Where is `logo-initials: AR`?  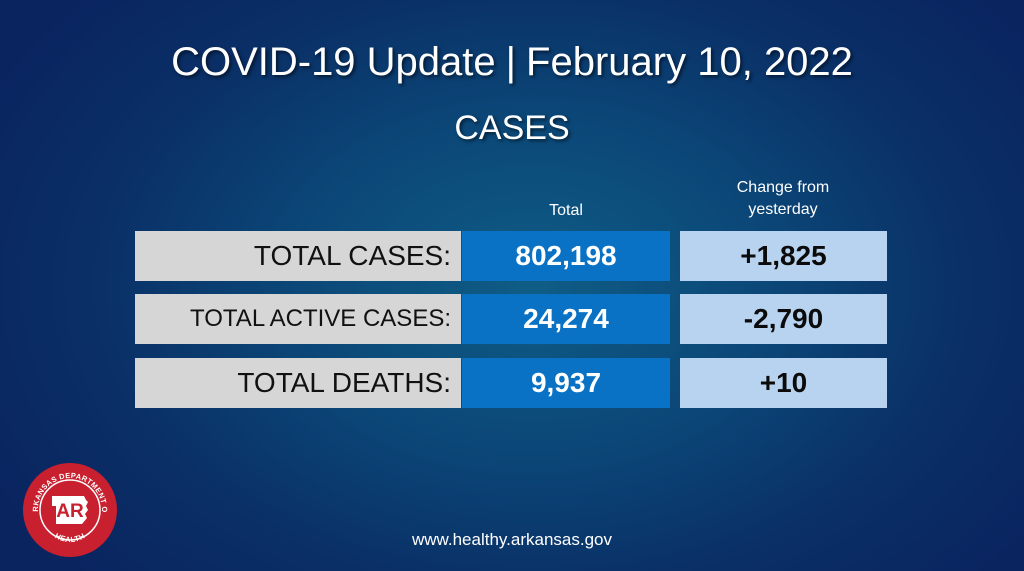
logo-initials: AR is located at coordinates (70, 511).